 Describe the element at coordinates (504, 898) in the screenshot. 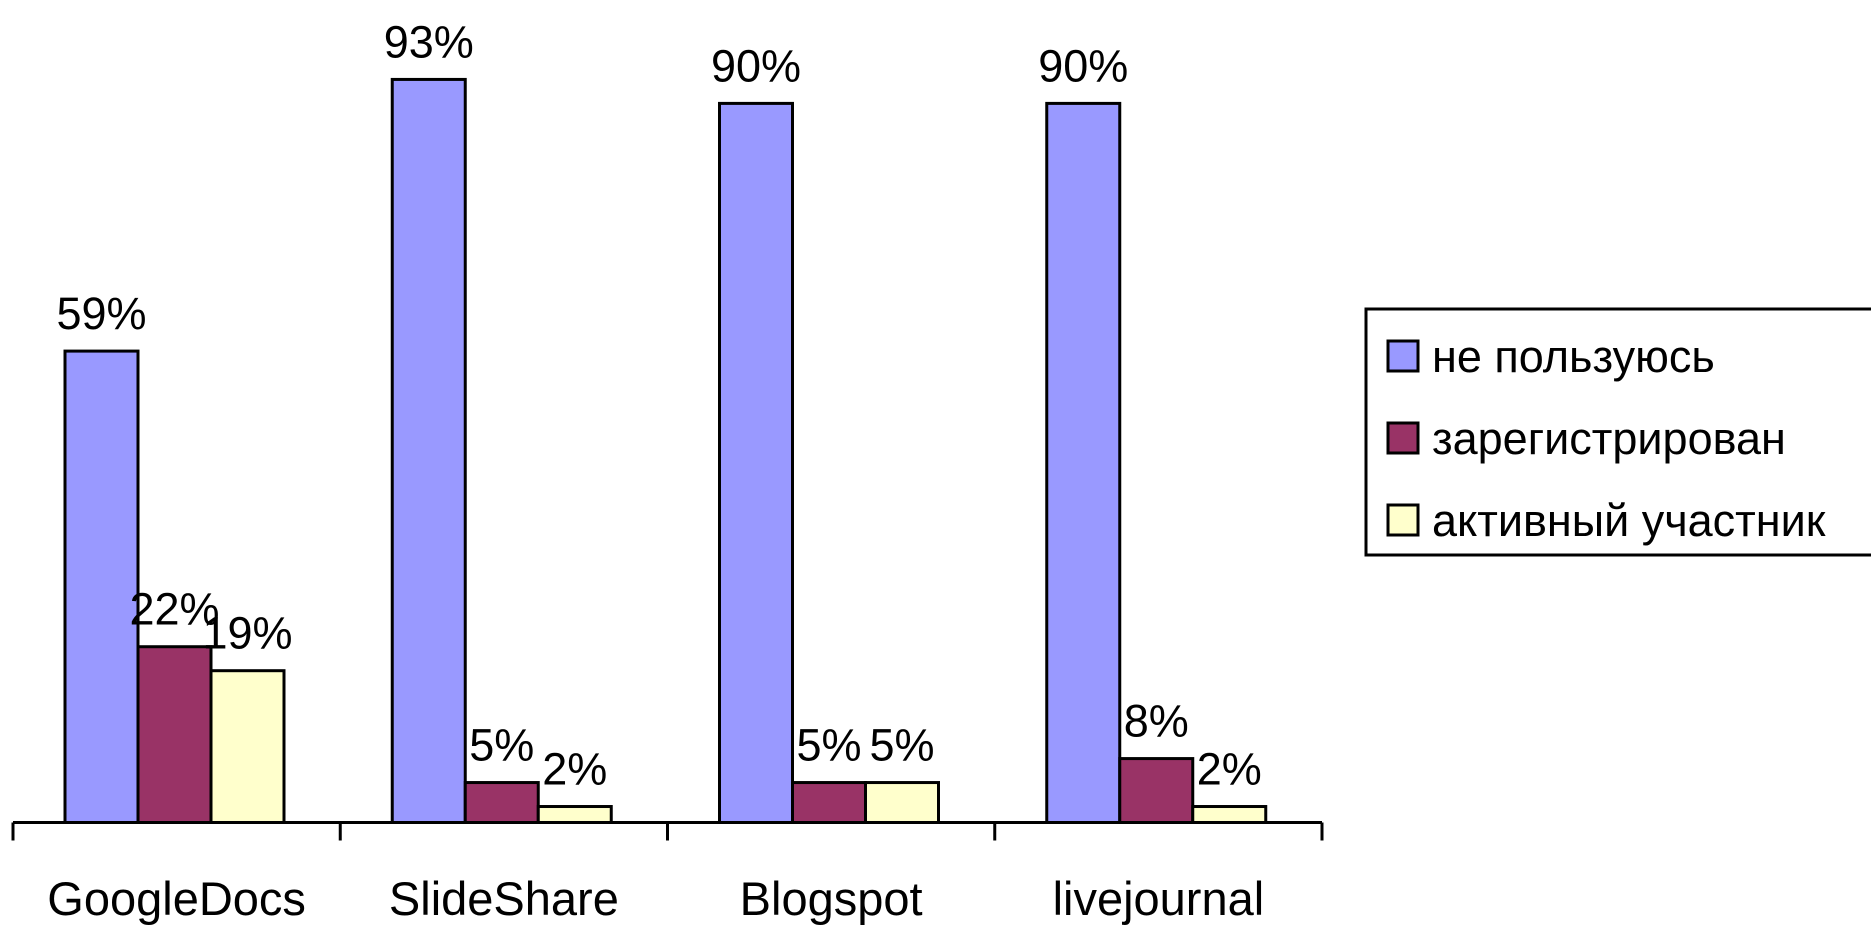

I see `x-tick-label: SlideShare` at that location.